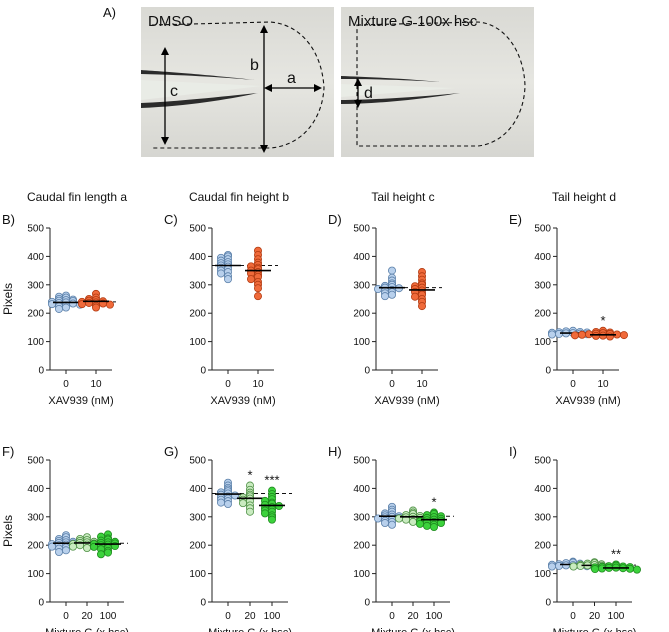  Describe the element at coordinates (422, 384) in the screenshot. I see `x-tick-label: 10` at that location.